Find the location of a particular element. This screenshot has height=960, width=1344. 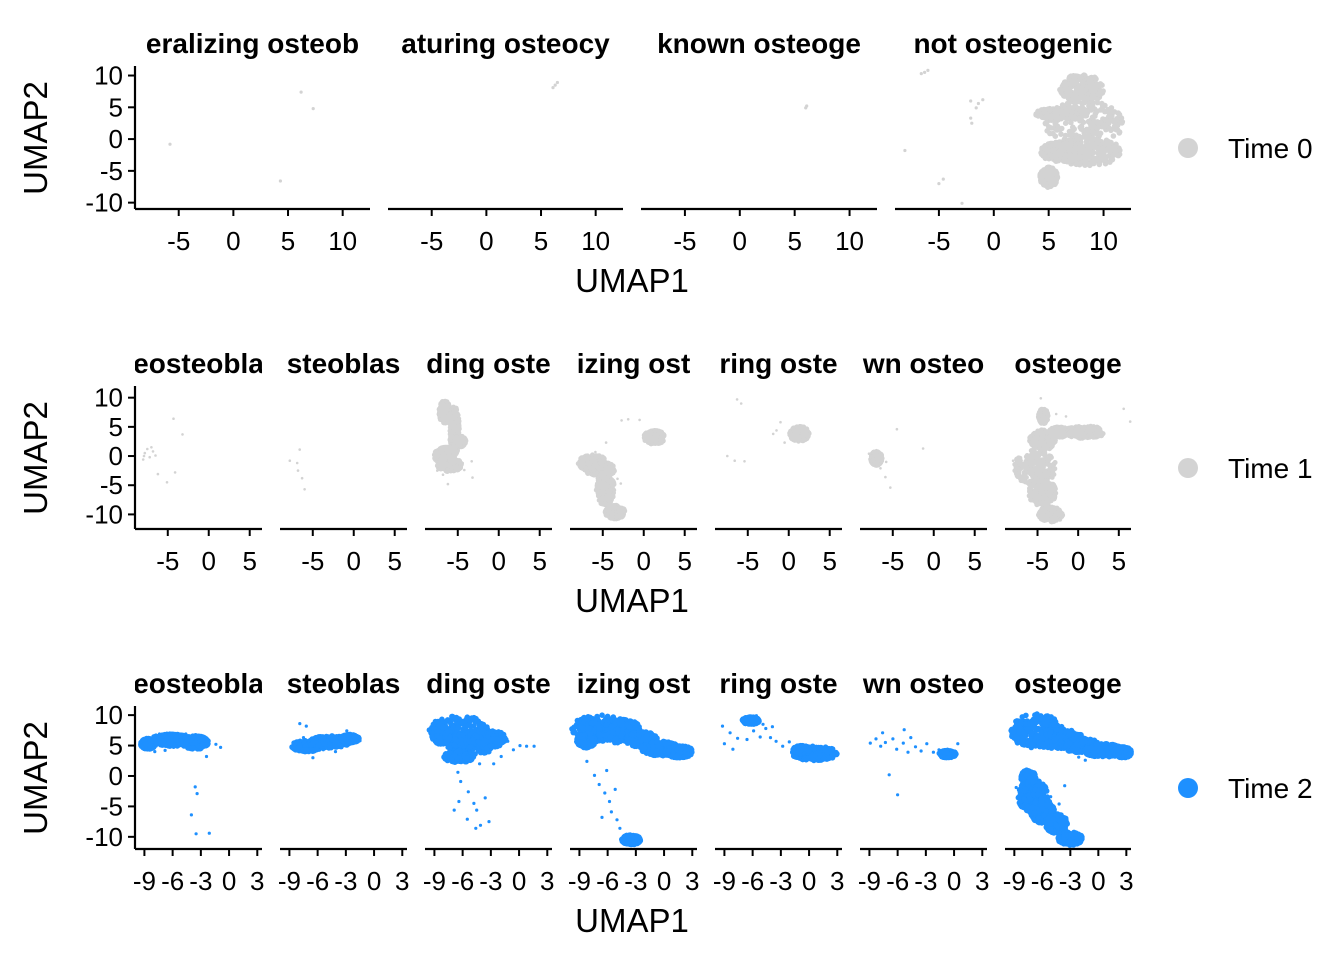

legend-key is located at coordinates (1188, 148).